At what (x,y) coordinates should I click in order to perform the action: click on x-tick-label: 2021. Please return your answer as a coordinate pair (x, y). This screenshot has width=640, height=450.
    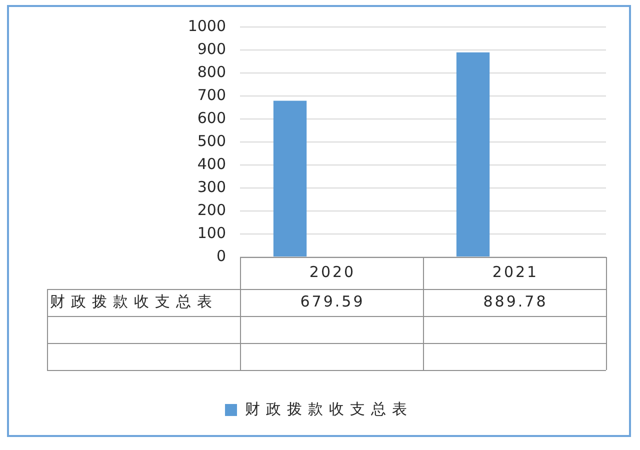
    Looking at the image, I should click on (515, 271).